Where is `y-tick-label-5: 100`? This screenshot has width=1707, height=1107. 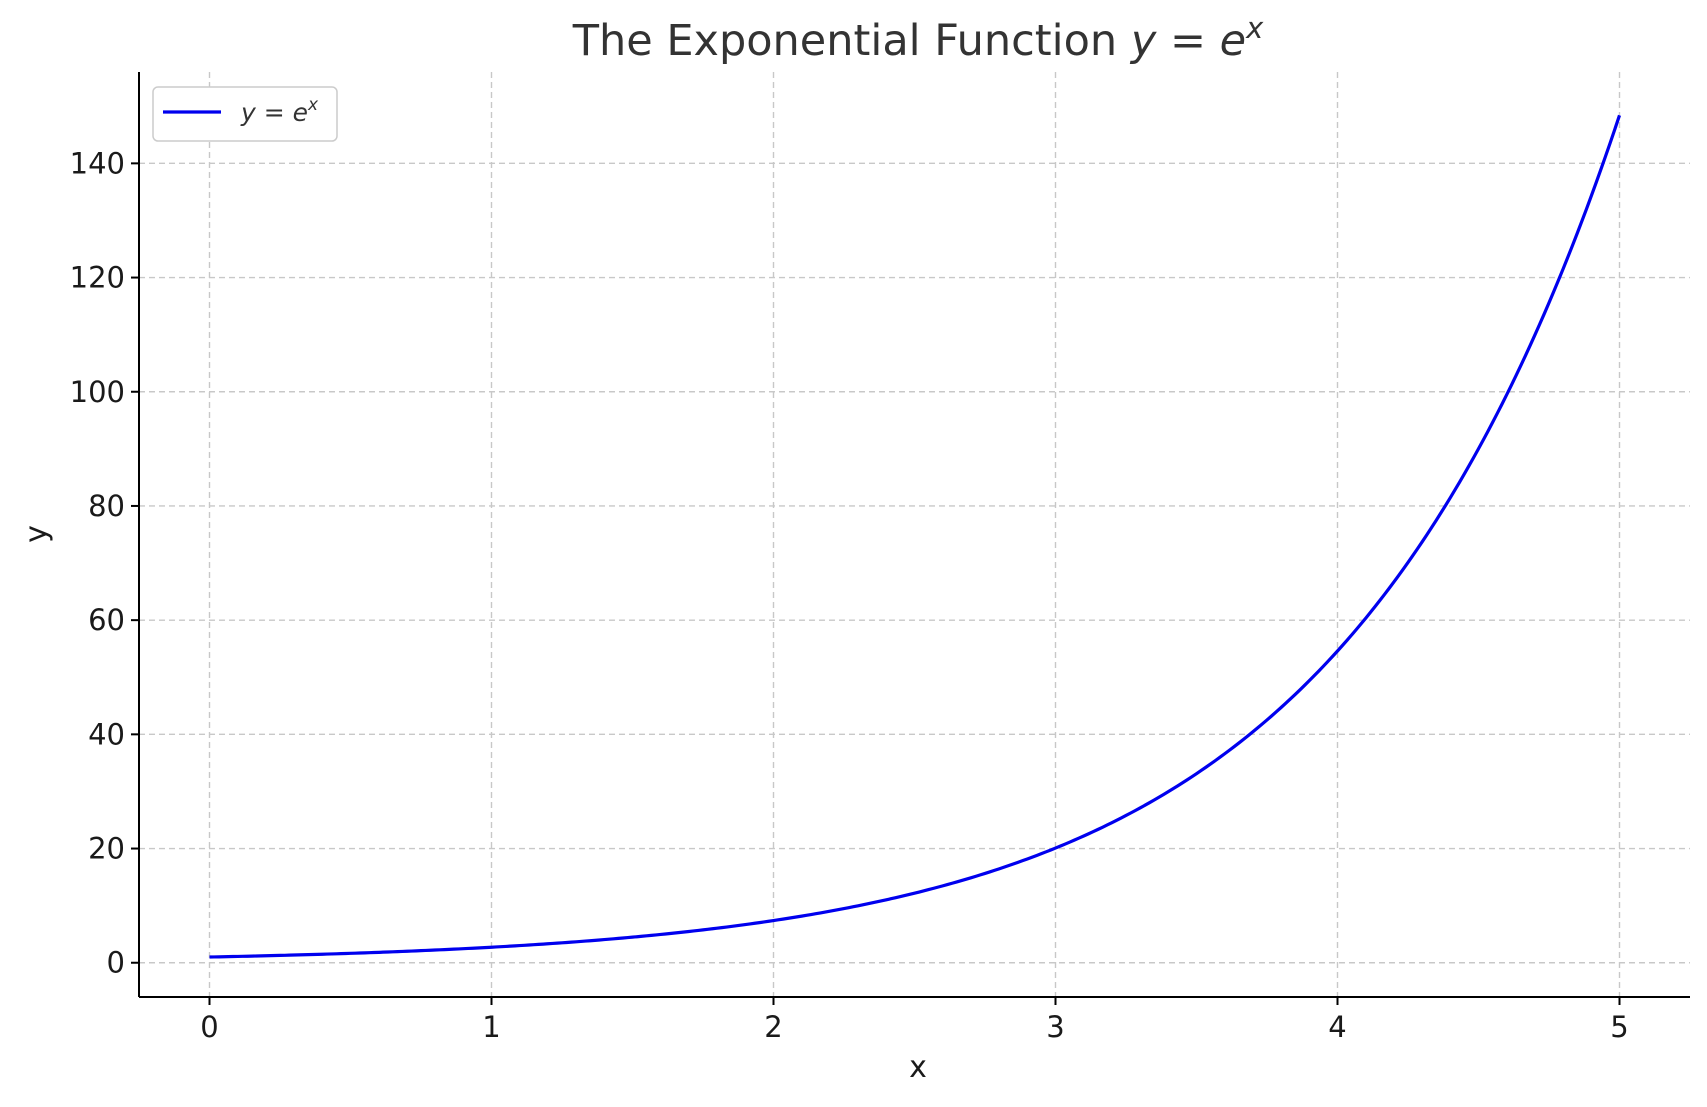
y-tick-label-5: 100 is located at coordinates (97, 392).